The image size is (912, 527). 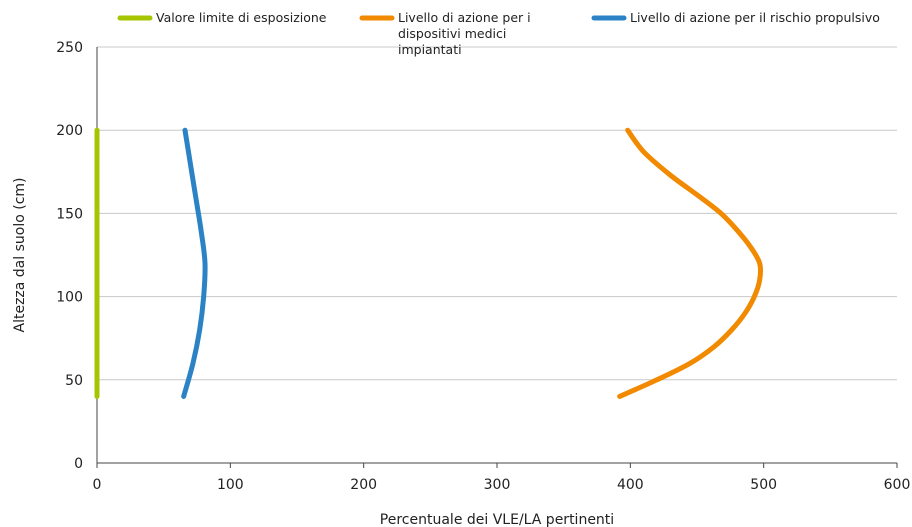 I want to click on x-tick-label-2: 200, so click(x=363, y=485).